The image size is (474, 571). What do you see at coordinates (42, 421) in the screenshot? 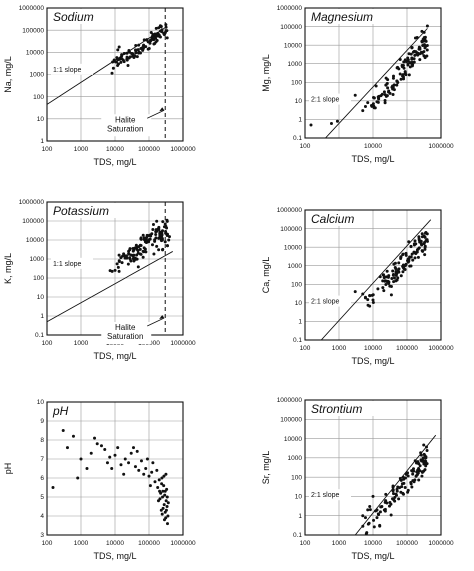
I see `chart-ph-ytick-label: 9` at bounding box center [42, 421].